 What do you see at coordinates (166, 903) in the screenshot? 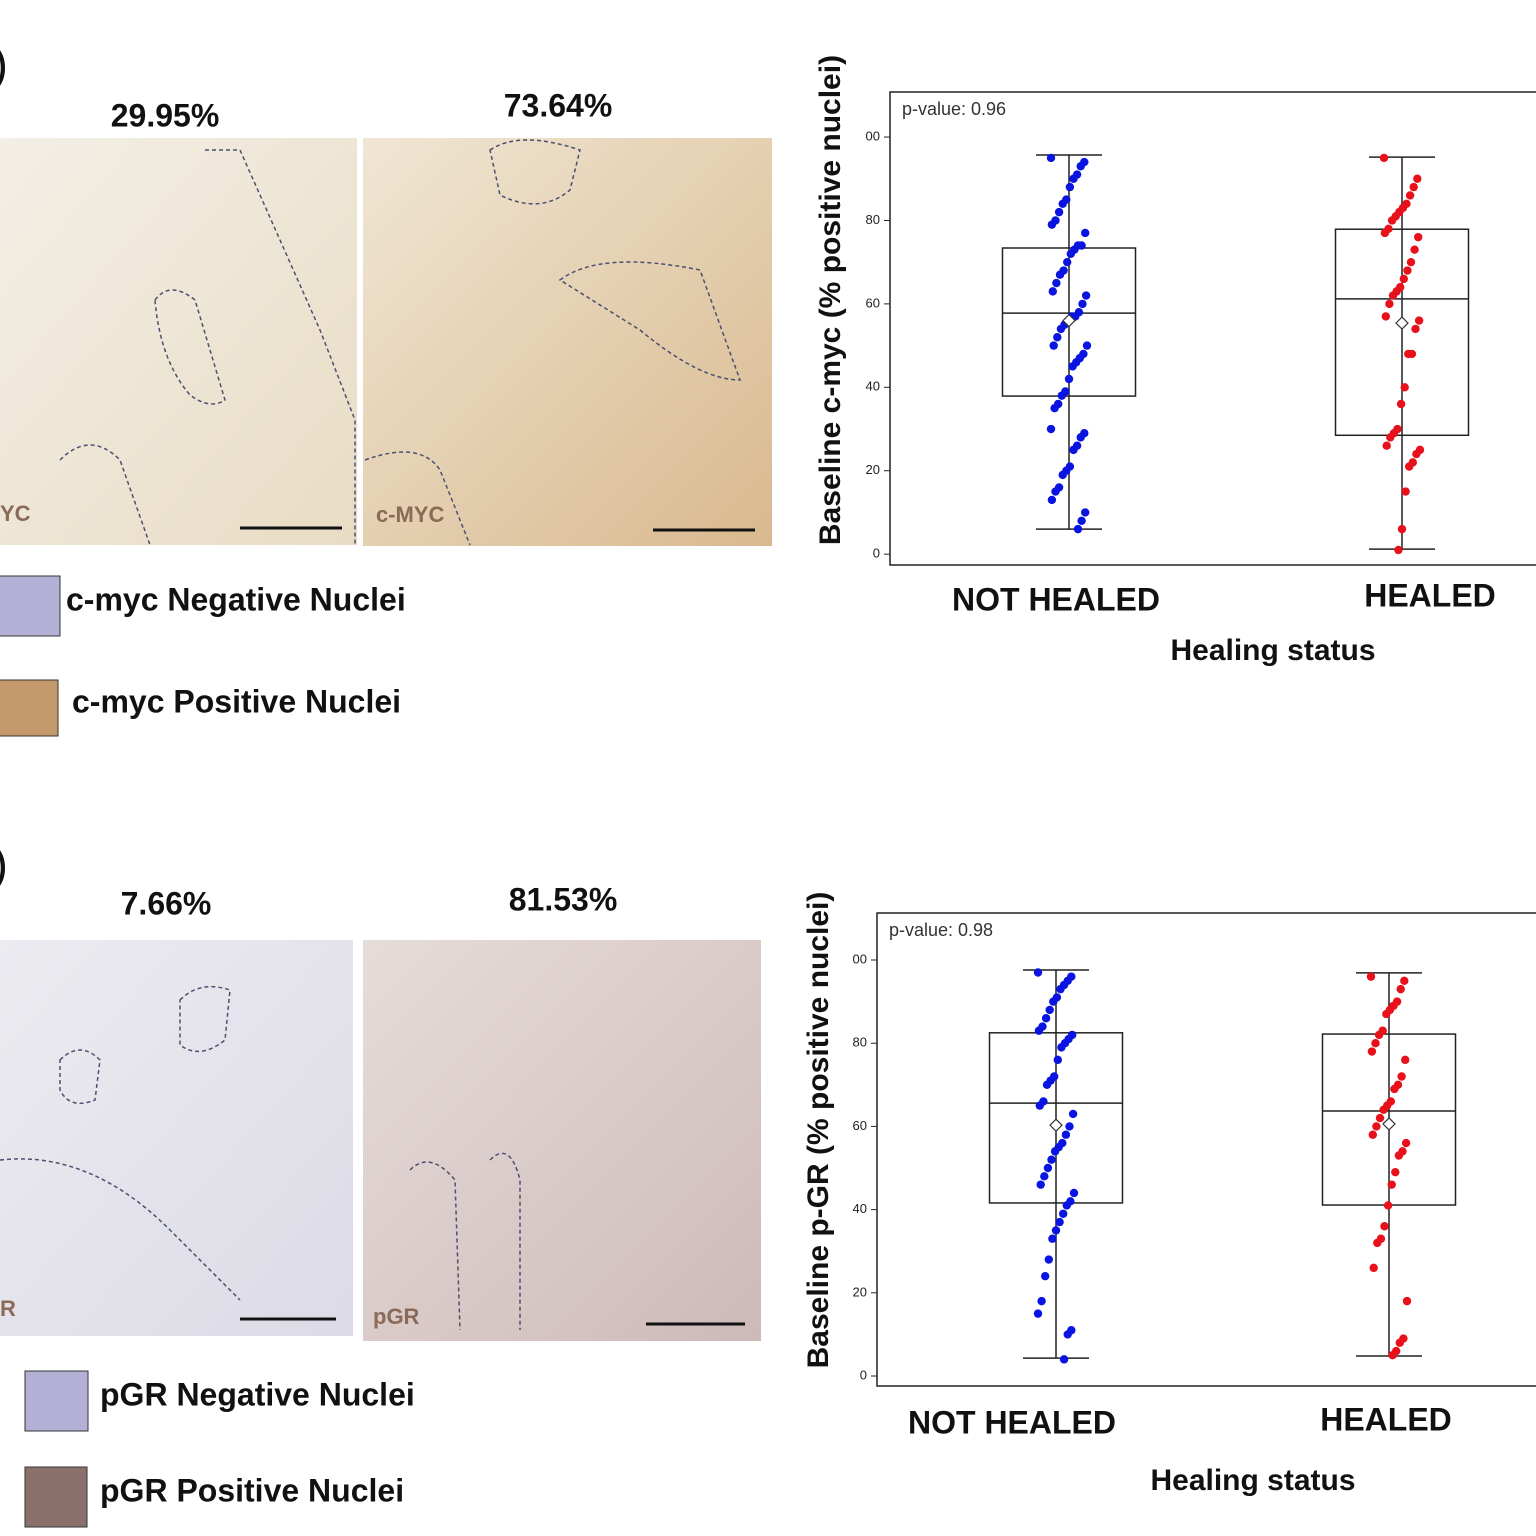
I see `percent: 7.66%` at bounding box center [166, 903].